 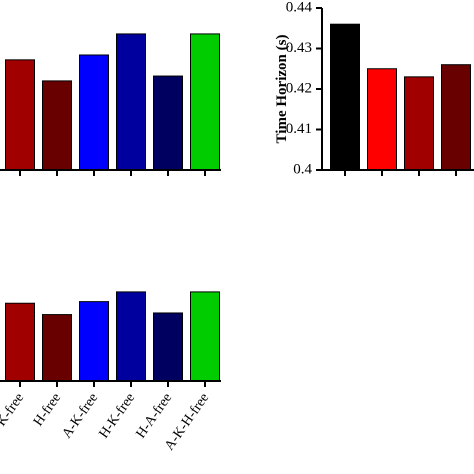 I want to click on x-tick-label: A-K-free, so click(x=81, y=416).